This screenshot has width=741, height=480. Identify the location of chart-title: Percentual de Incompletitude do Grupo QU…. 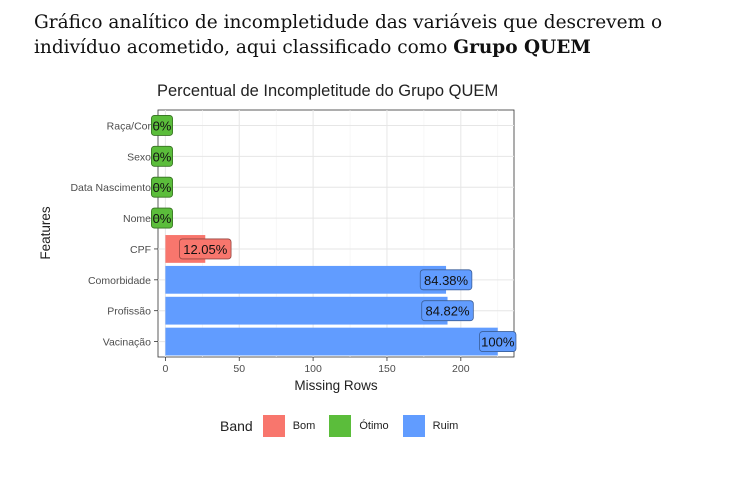
(327, 91).